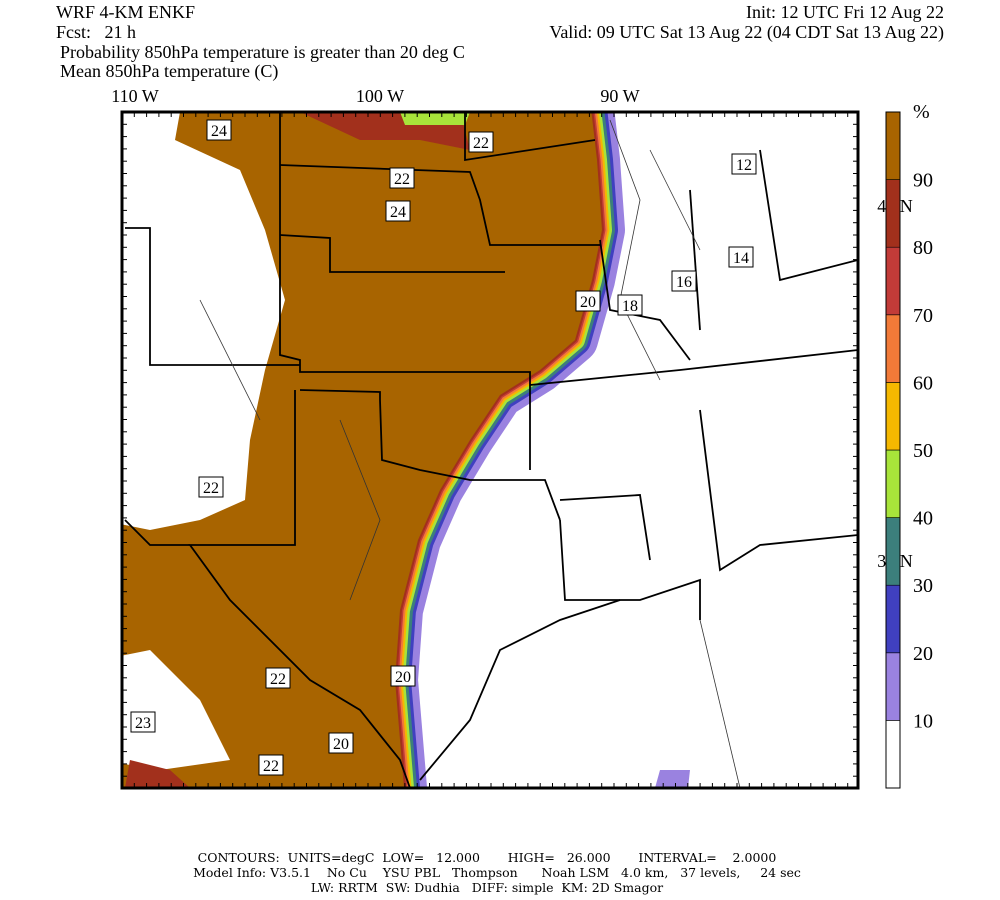  Describe the element at coordinates (135, 96) in the screenshot. I see `longitude-label: 110 W` at that location.